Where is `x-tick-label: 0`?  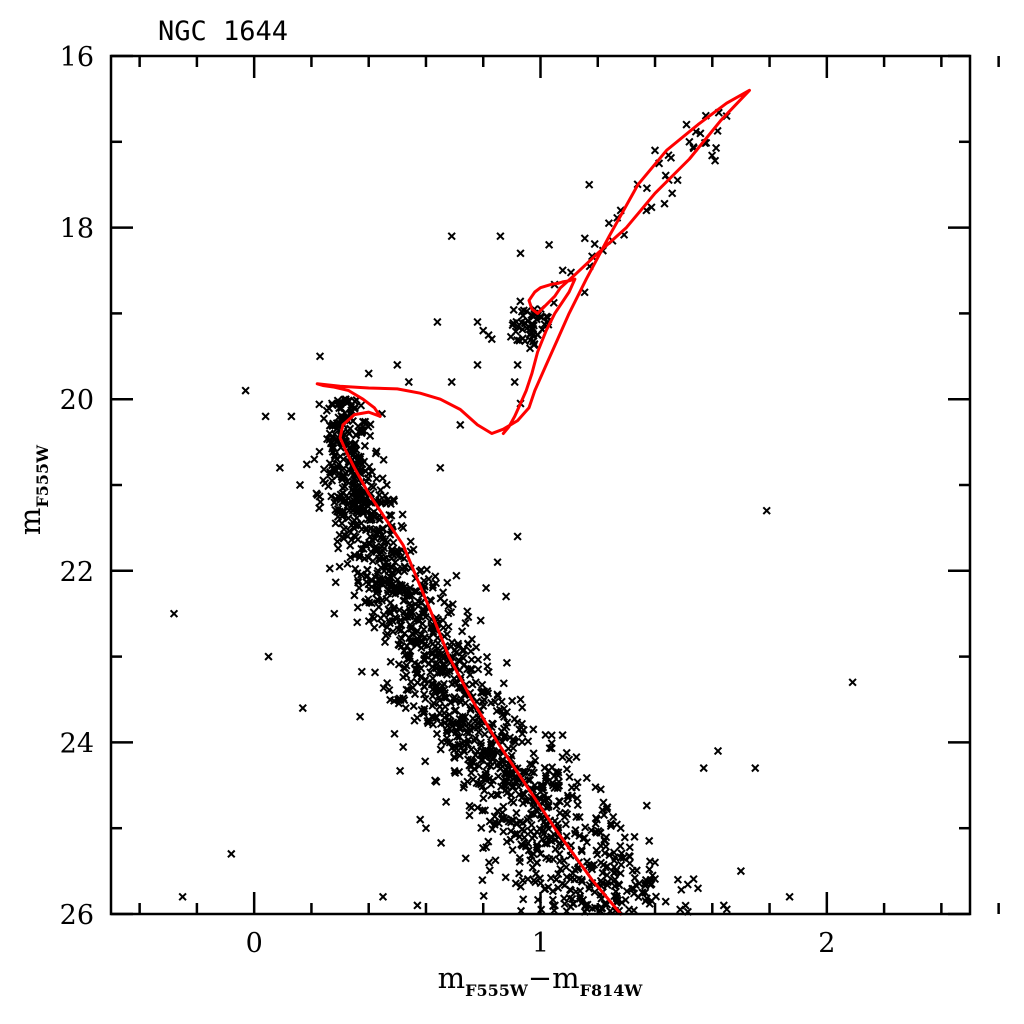
x-tick-label: 0 is located at coordinates (254, 943).